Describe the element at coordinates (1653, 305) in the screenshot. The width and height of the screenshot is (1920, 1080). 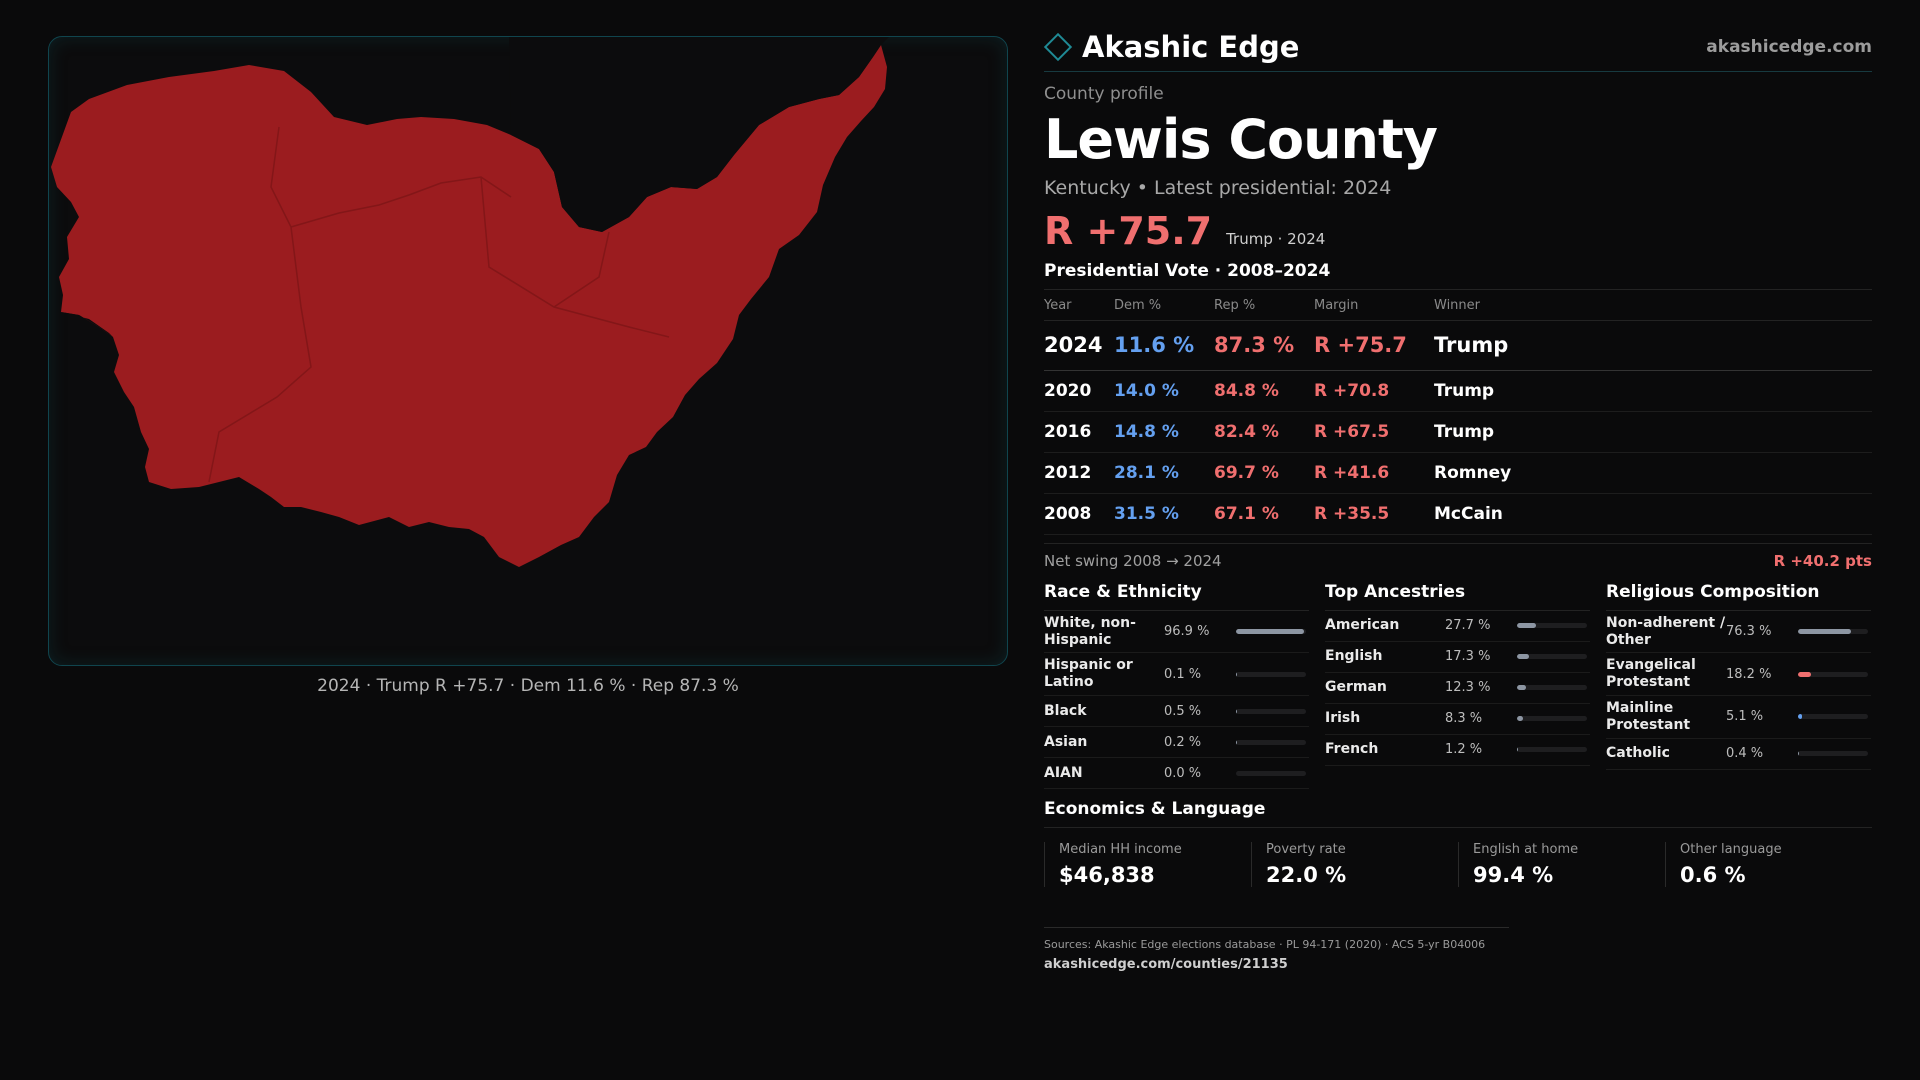
I see `col-winner: Winner` at that location.